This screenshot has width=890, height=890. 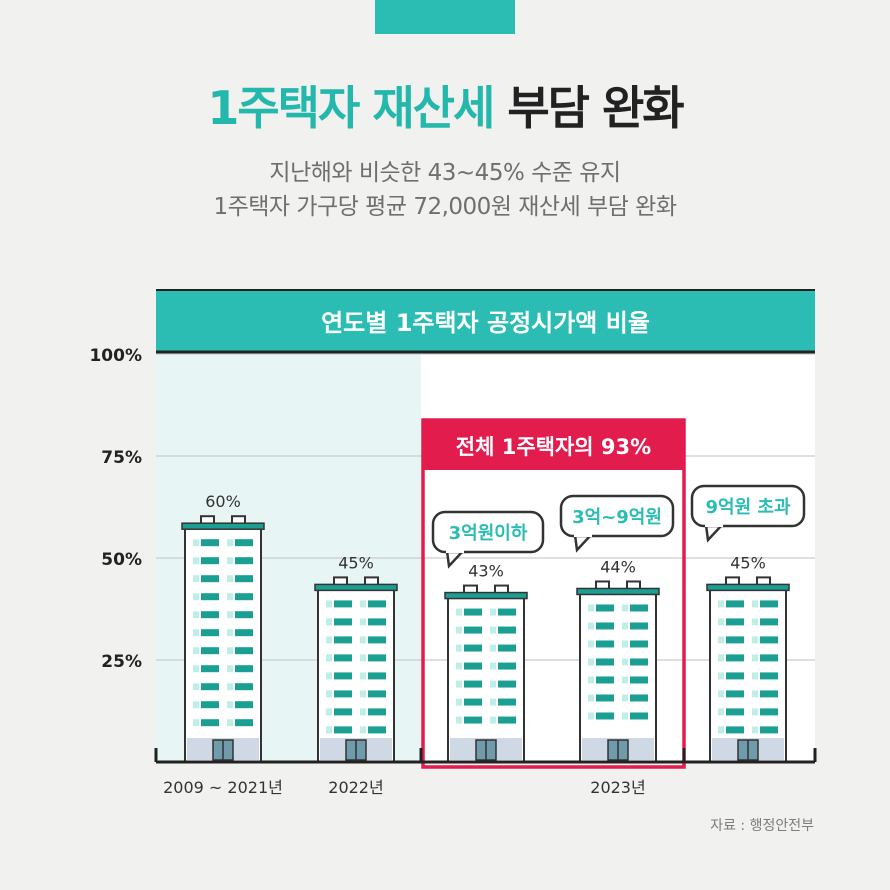 What do you see at coordinates (223, 787) in the screenshot?
I see `x-axis-label: 2009 ~ 2021년` at bounding box center [223, 787].